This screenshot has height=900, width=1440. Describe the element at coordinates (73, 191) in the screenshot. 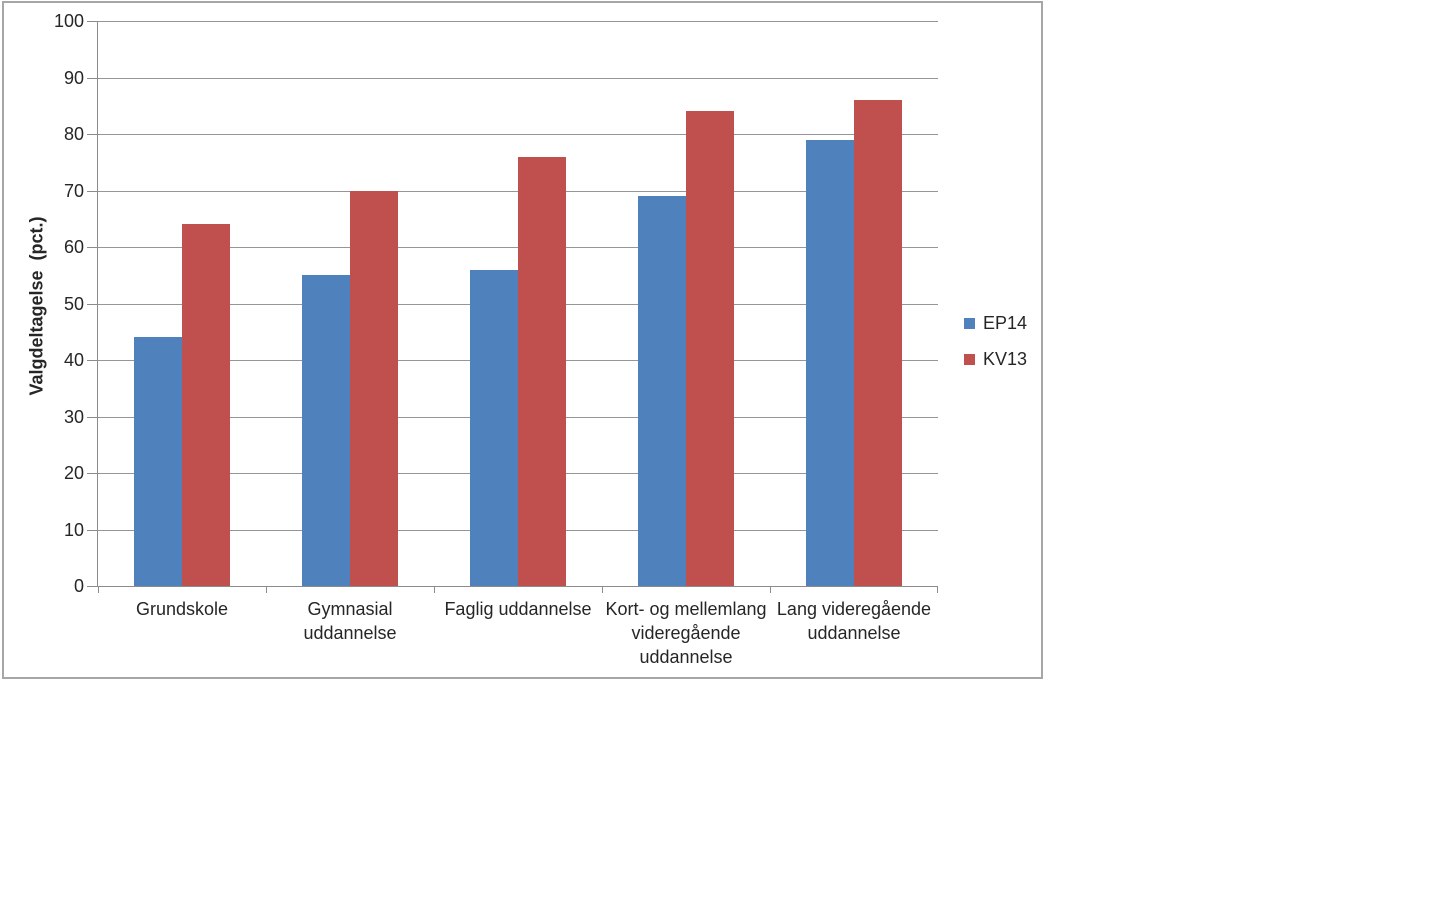

I see `y-tick-label: 70` at that location.